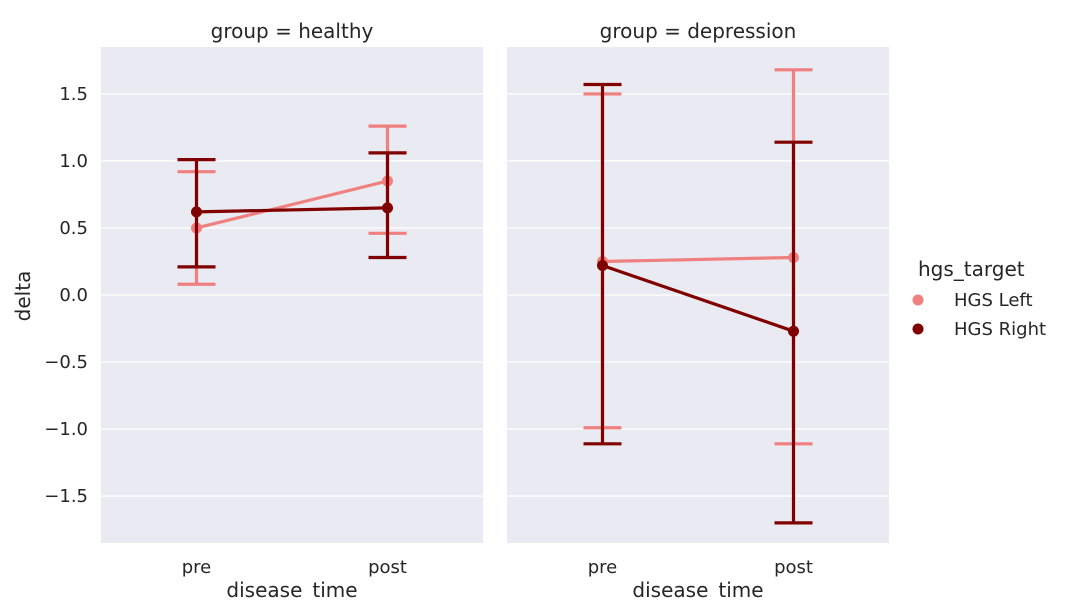  Describe the element at coordinates (971, 269) in the screenshot. I see `legend-title: hgs_target` at that location.